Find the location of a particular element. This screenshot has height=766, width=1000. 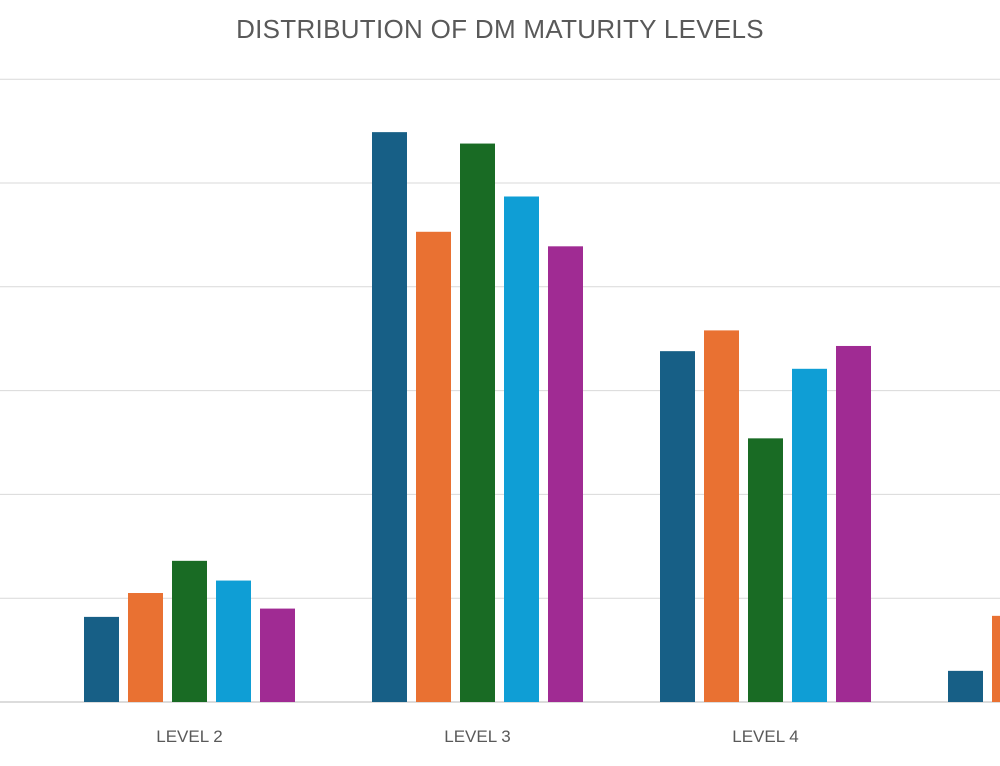

x-tick-label: LEVEL 4 is located at coordinates (765, 736).